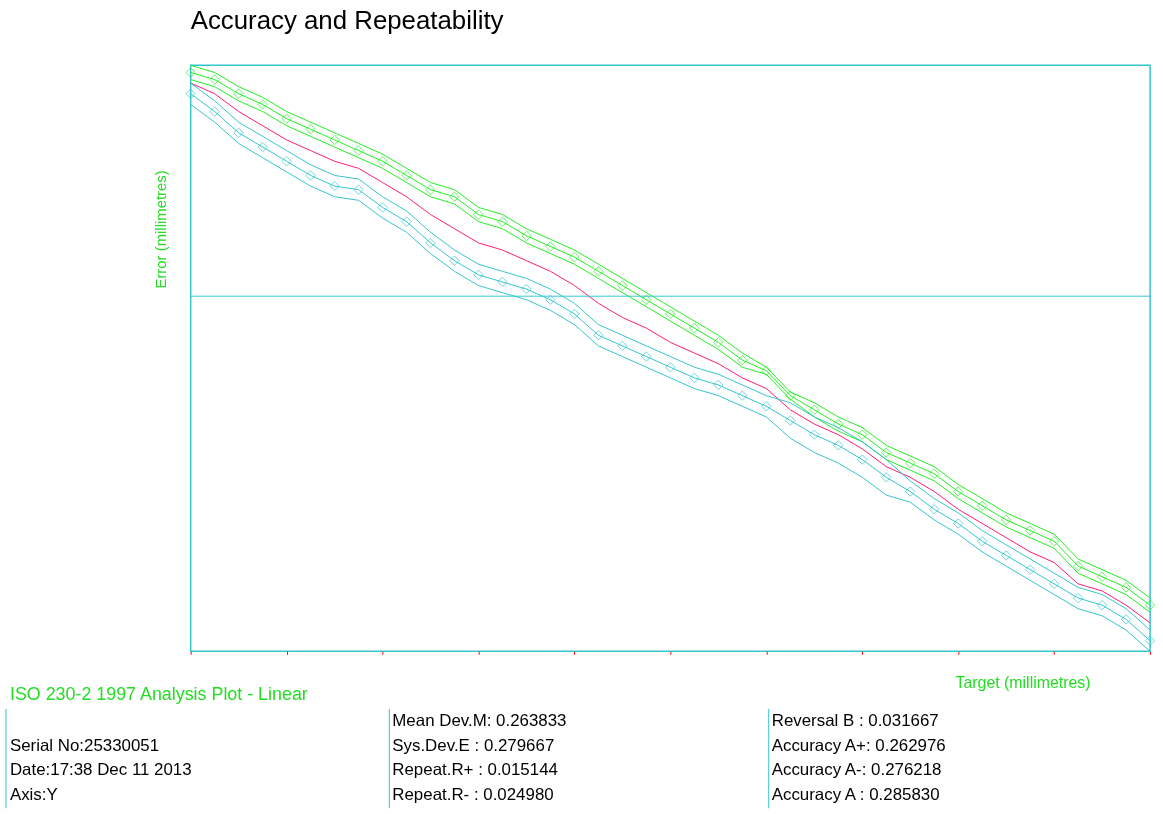 This screenshot has width=1163, height=814. I want to click on text: Repeat.R+ : 0.015144, so click(475, 770).